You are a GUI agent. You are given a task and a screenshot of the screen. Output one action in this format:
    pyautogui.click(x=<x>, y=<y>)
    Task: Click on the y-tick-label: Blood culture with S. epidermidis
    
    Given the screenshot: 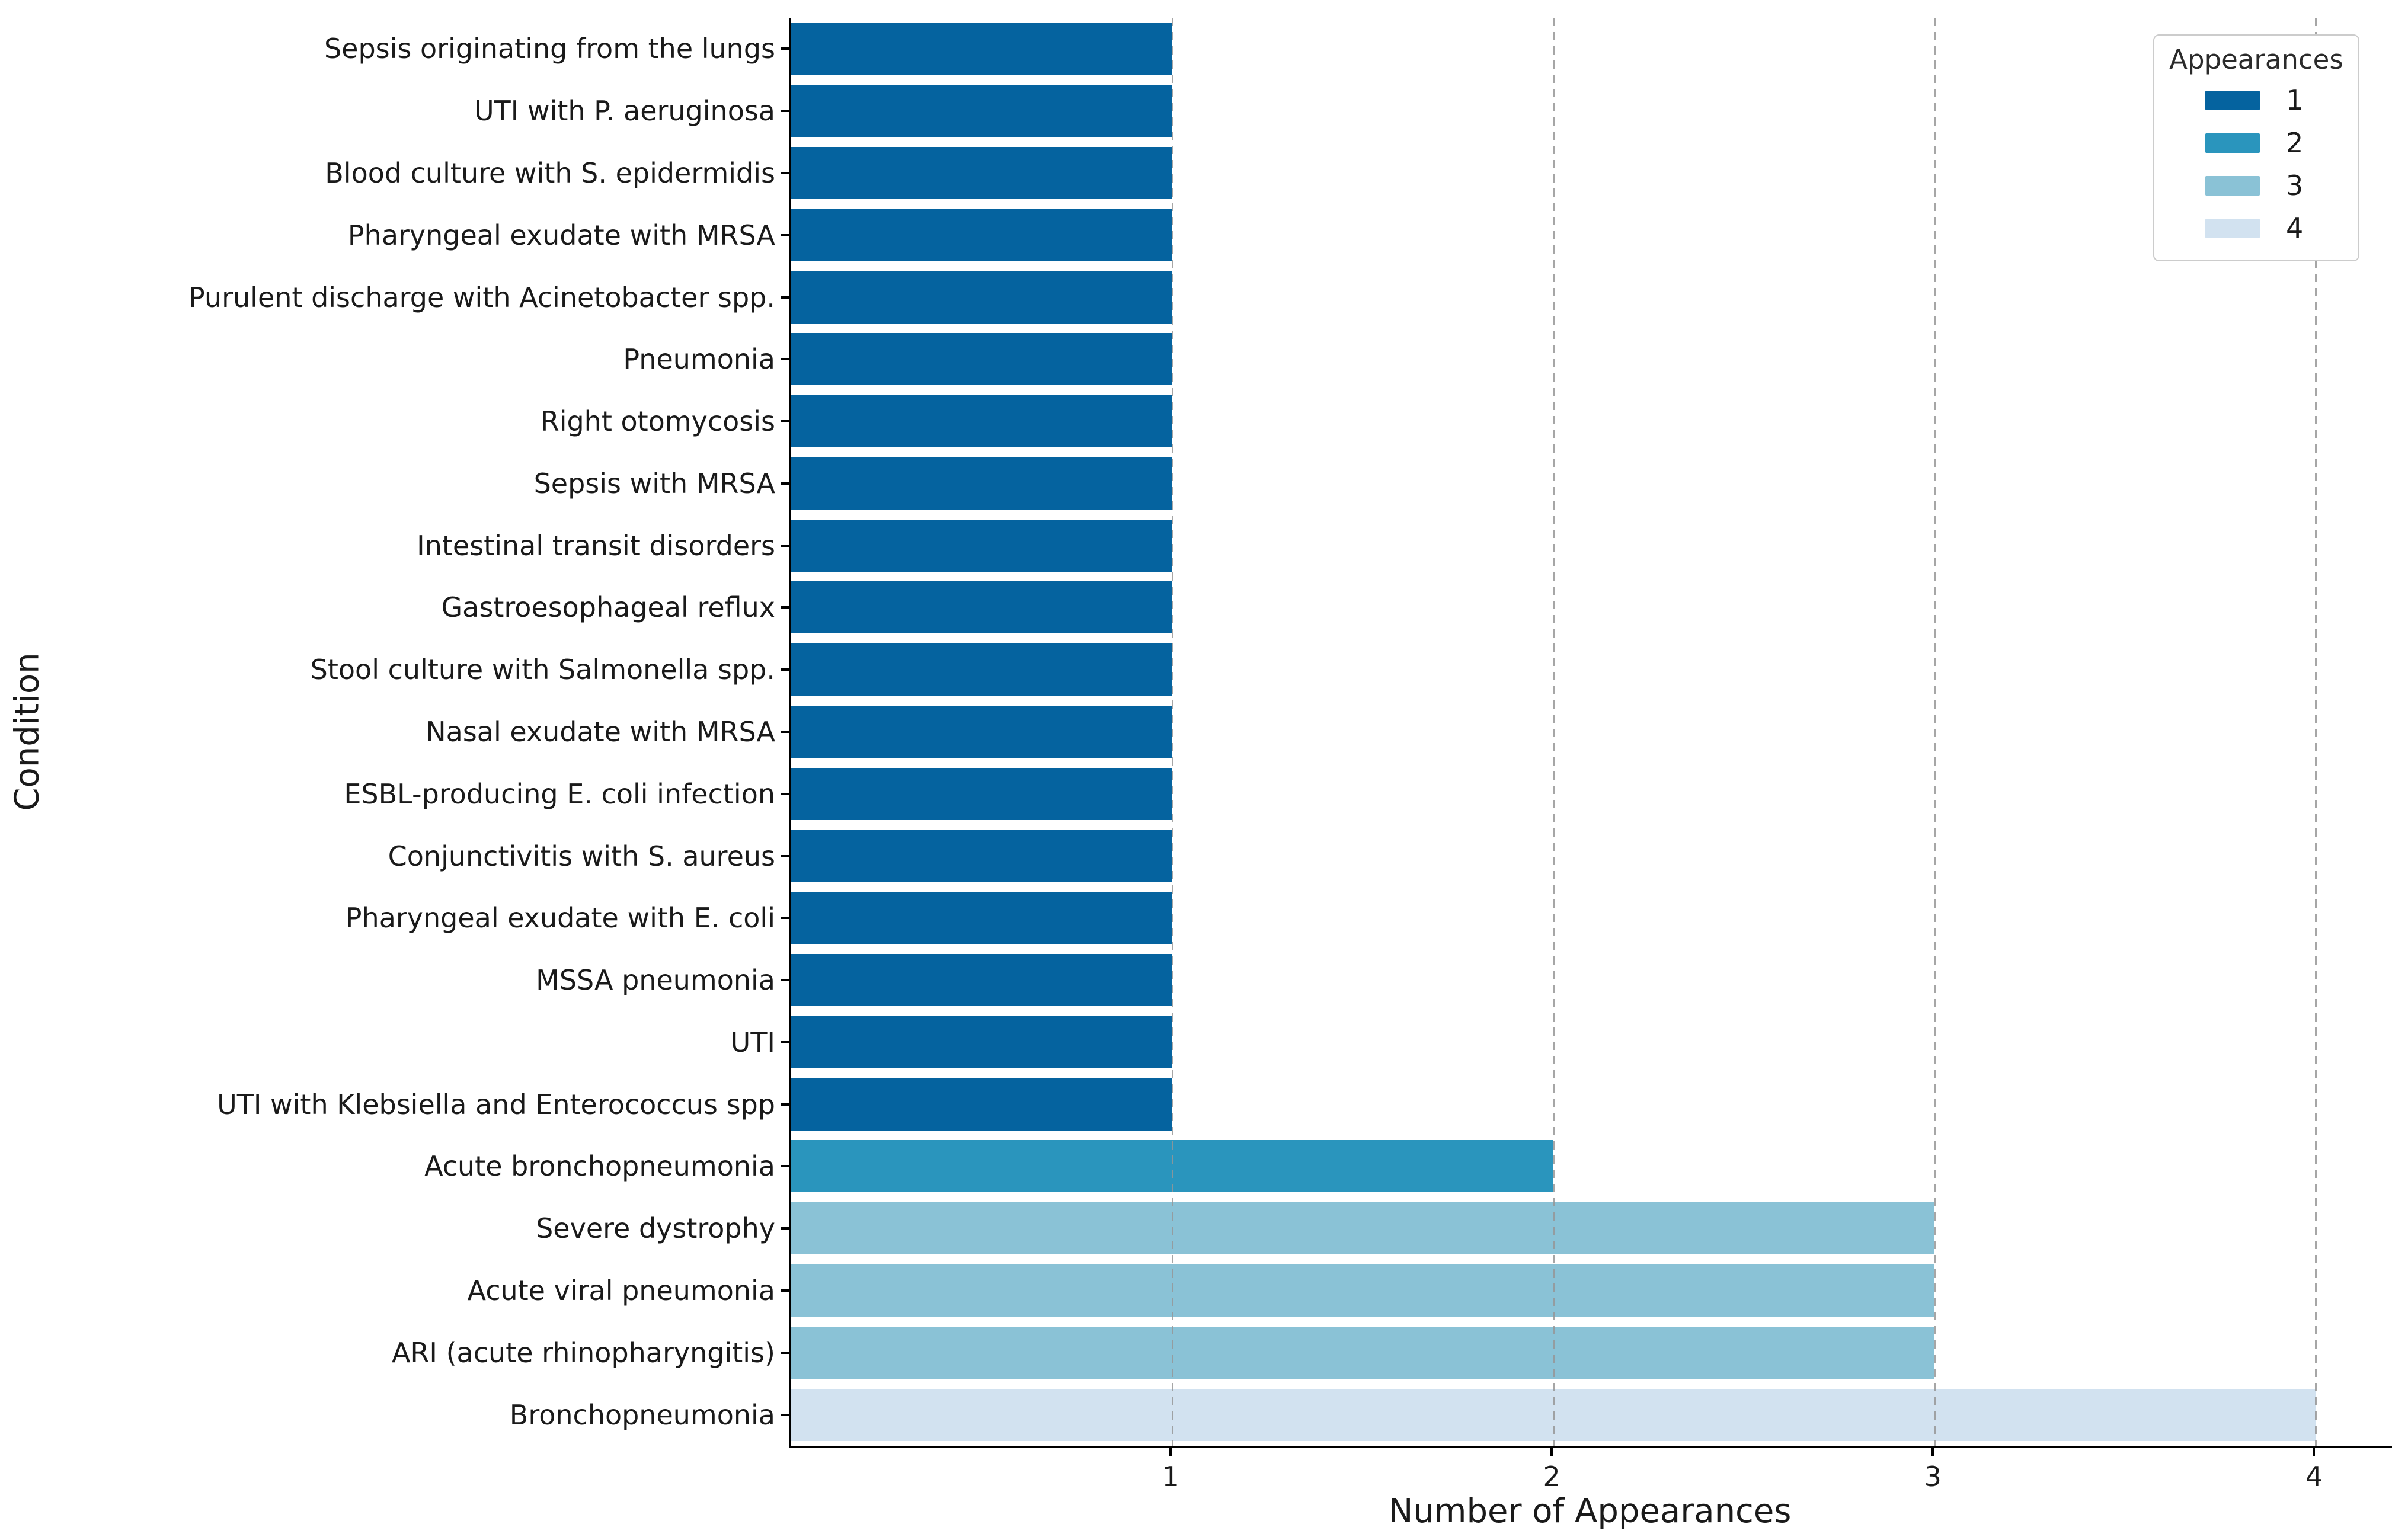 What is the action you would take?
    pyautogui.click(x=550, y=172)
    